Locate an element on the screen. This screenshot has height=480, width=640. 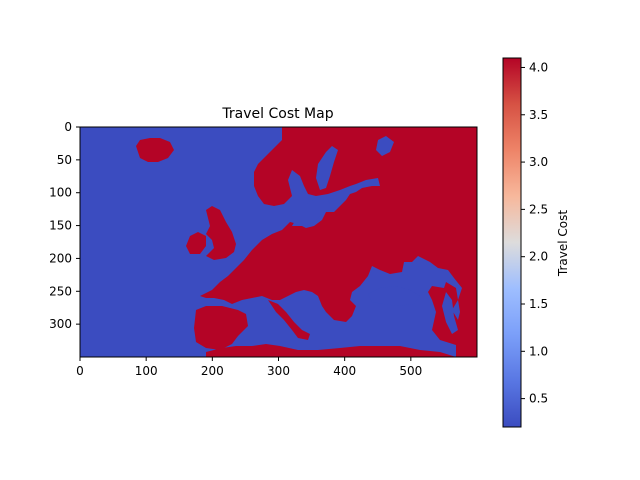
y-tick-label: 250 is located at coordinates (60, 291).